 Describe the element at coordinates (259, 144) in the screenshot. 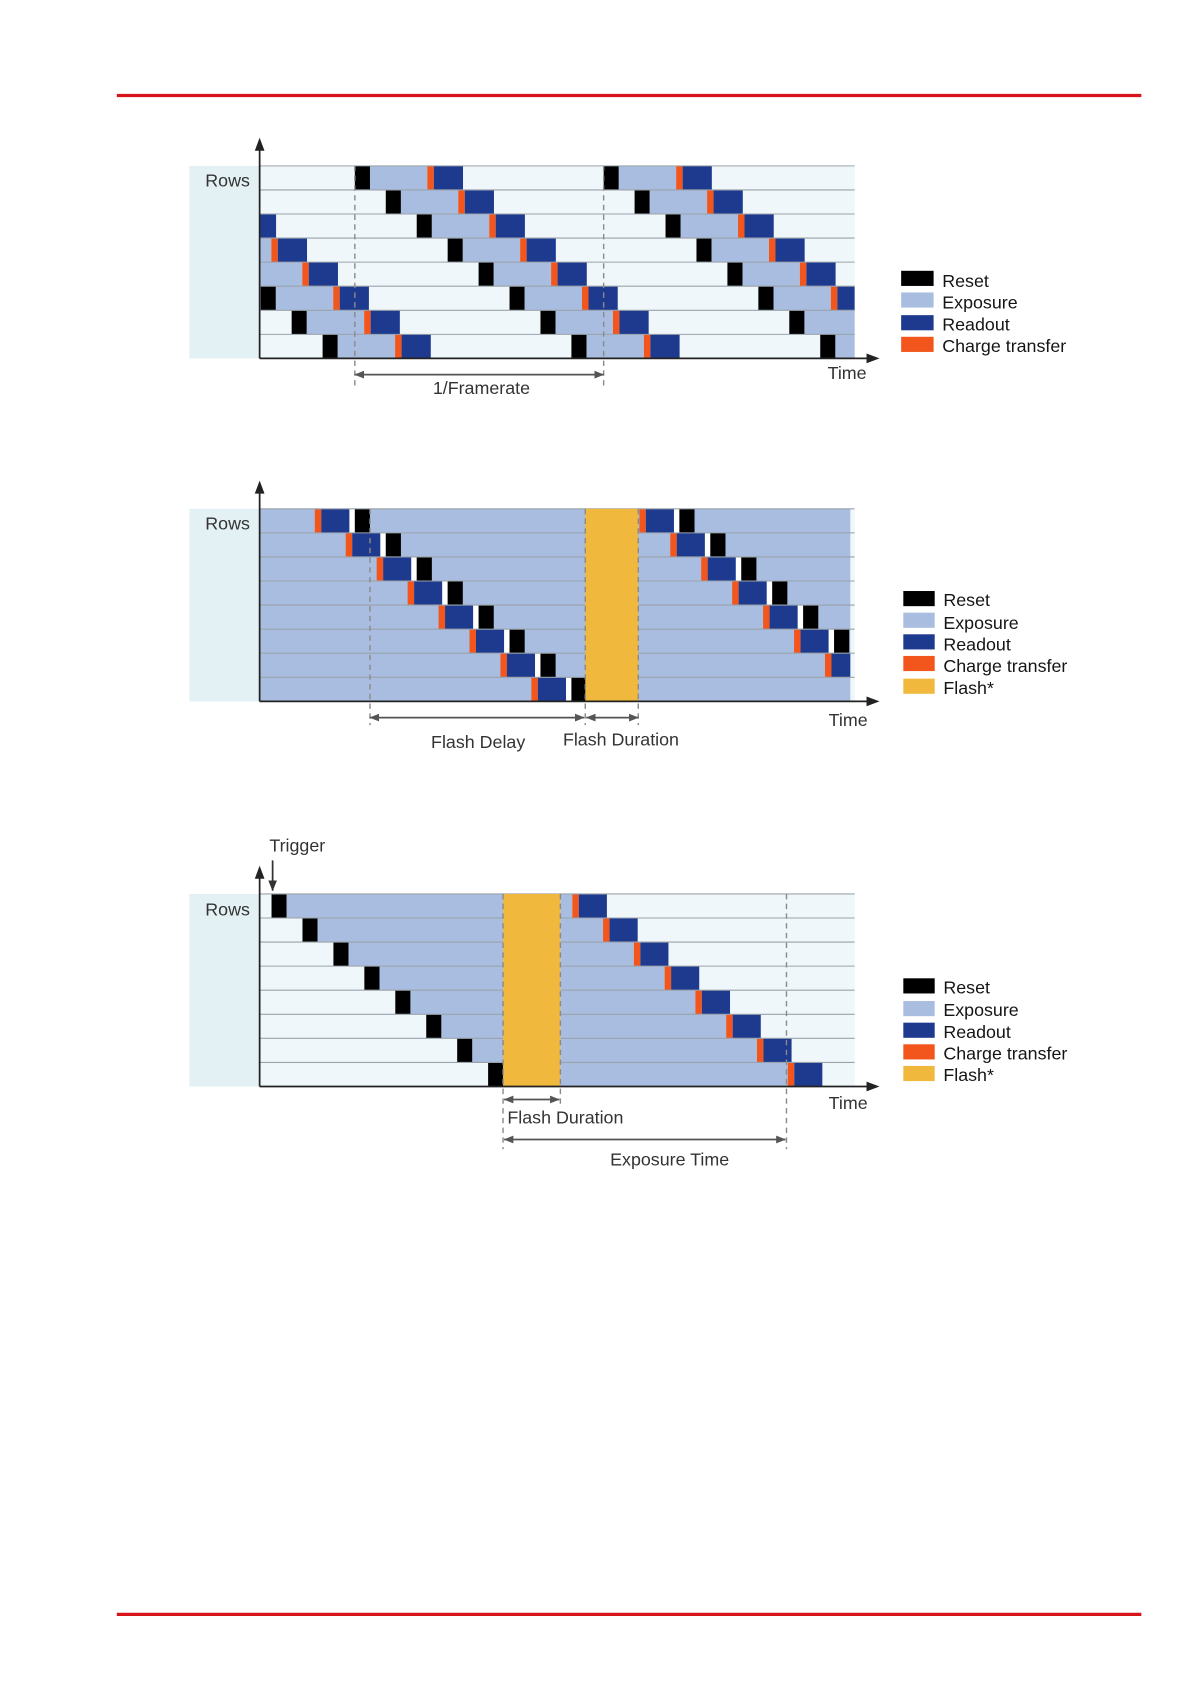

I see `rows-axis-arrowhead` at that location.